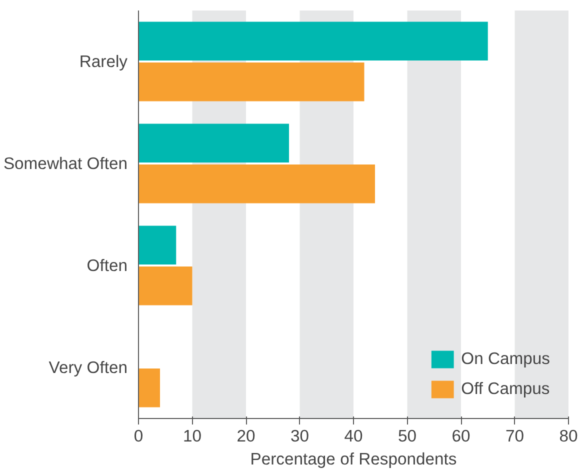 The image size is (578, 471). What do you see at coordinates (300, 436) in the screenshot?
I see `x-tick-label: 30` at bounding box center [300, 436].